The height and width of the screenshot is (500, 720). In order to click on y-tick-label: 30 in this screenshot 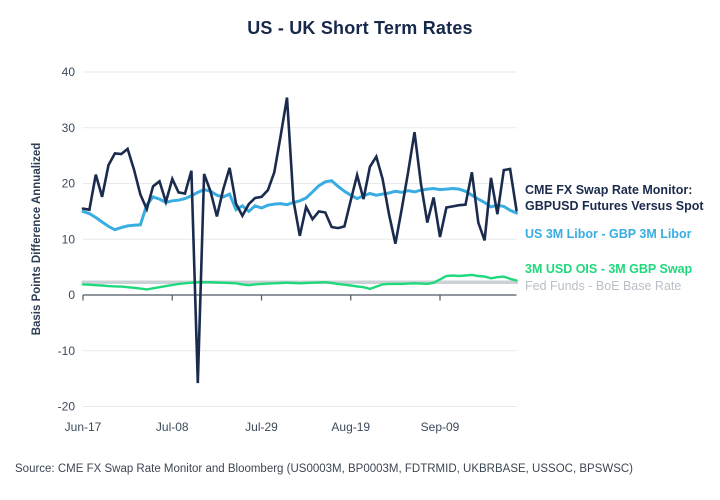, I will do `click(69, 128)`.